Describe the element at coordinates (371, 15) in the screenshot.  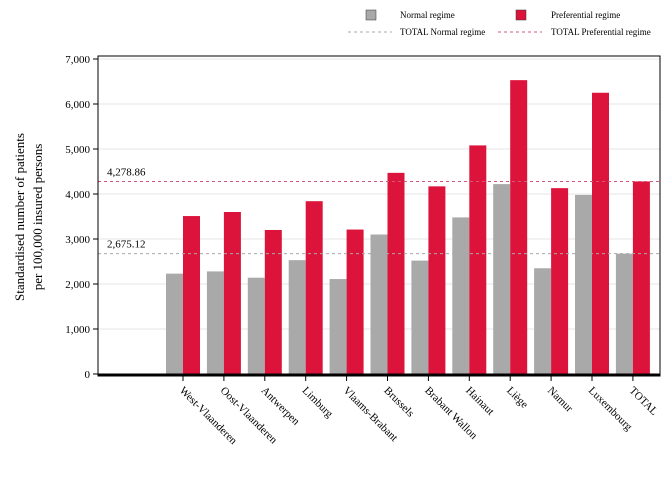
I see `legend-swatch-normal` at that location.